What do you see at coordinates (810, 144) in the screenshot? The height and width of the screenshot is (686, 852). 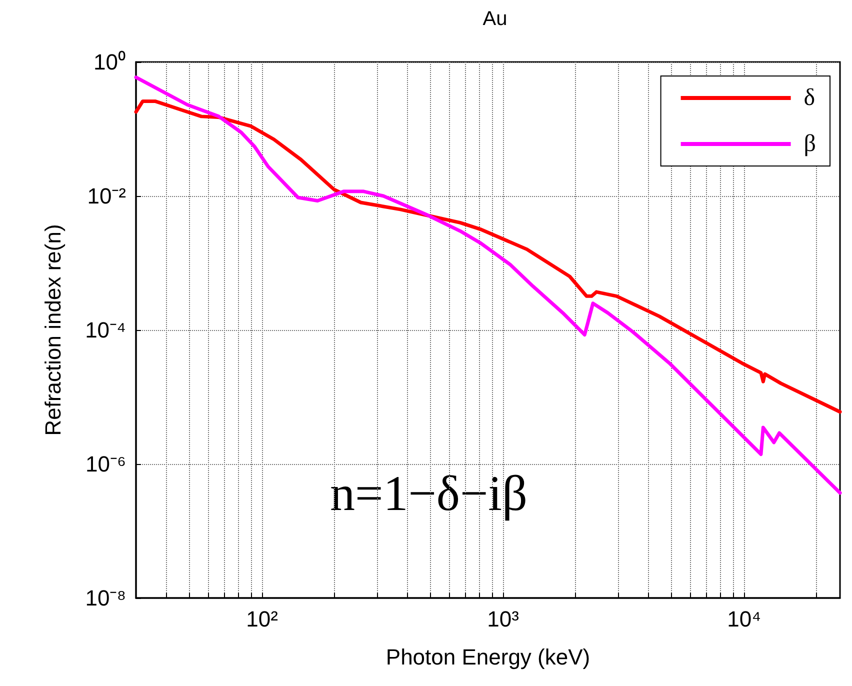 I see `legend-label: β` at bounding box center [810, 144].